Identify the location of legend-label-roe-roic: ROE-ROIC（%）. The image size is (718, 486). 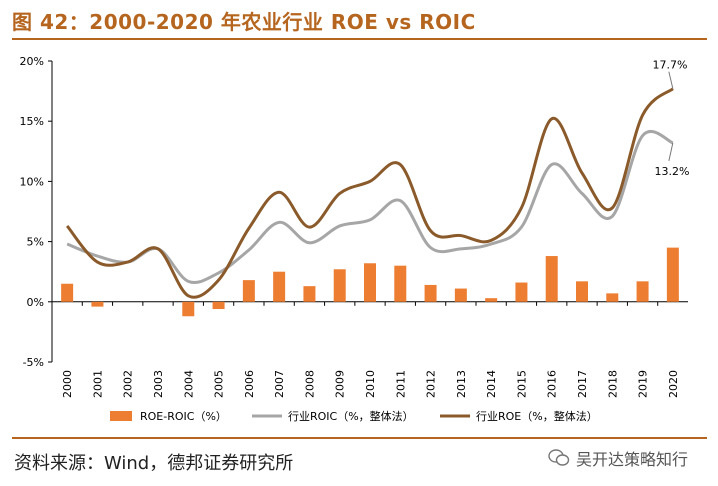
(183, 416).